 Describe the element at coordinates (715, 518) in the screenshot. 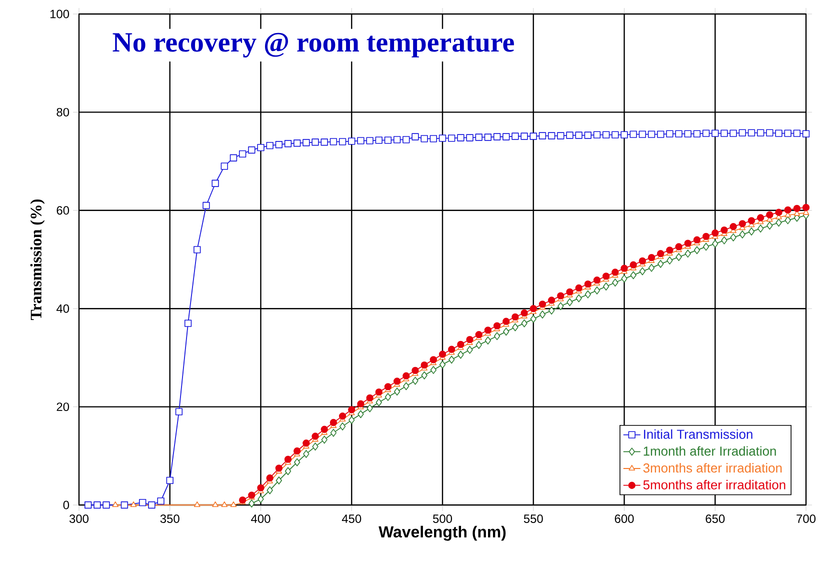

I see `x-tick-label: 650` at that location.